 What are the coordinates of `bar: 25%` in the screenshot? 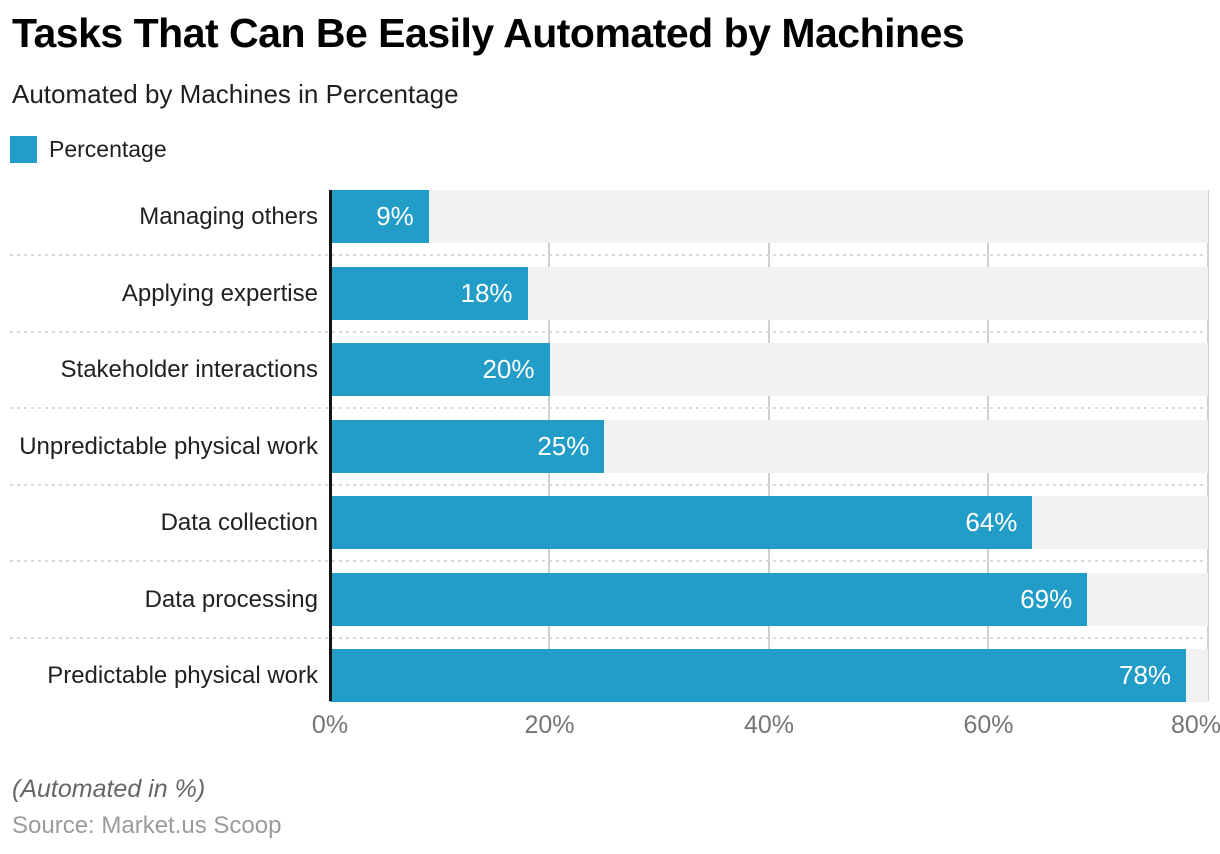 It's located at (467, 446).